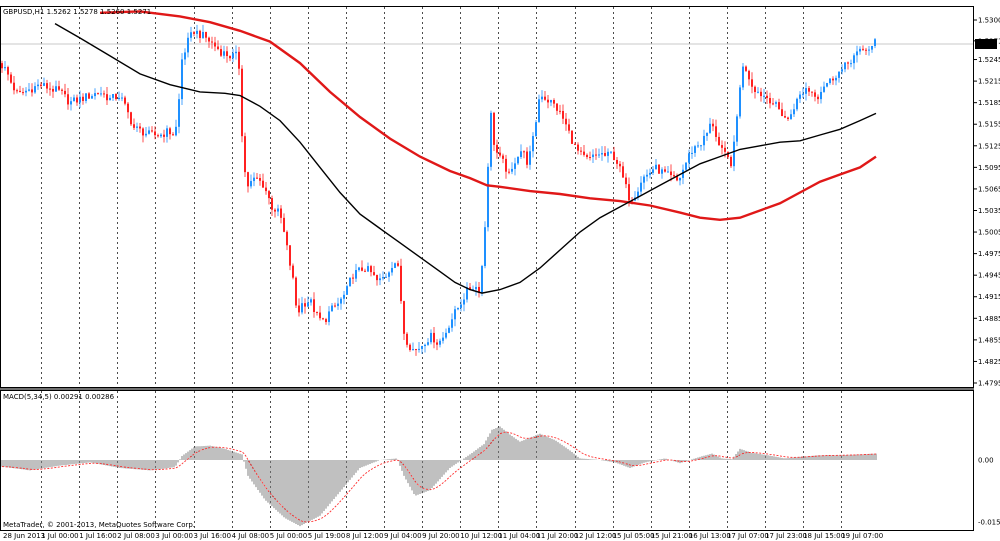 The height and width of the screenshot is (541, 1000). Describe the element at coordinates (60, 536) in the screenshot. I see `x-tick-label: 1 Jul 00:00` at that location.